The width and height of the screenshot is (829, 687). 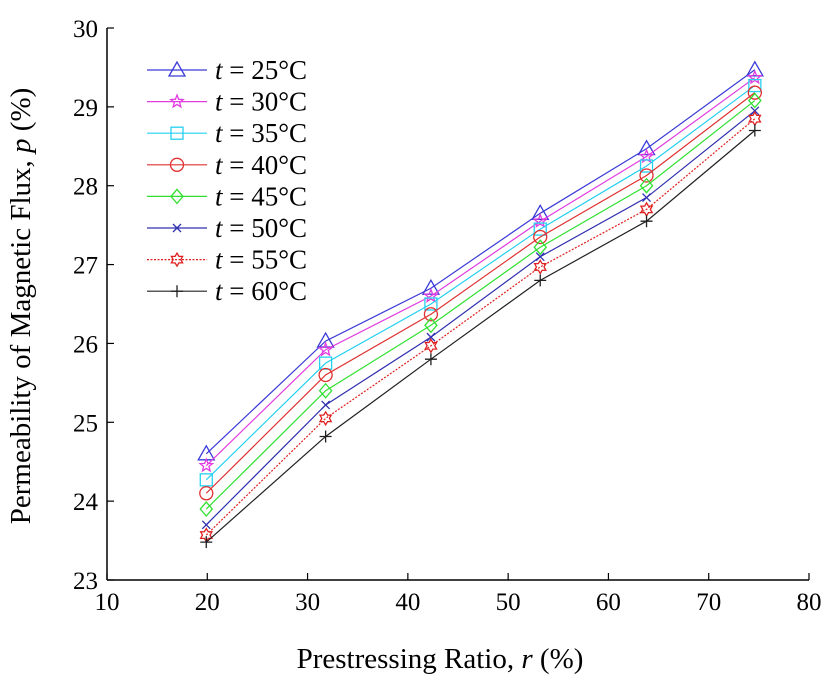 I want to click on x-tick-label: 80, so click(x=809, y=602).